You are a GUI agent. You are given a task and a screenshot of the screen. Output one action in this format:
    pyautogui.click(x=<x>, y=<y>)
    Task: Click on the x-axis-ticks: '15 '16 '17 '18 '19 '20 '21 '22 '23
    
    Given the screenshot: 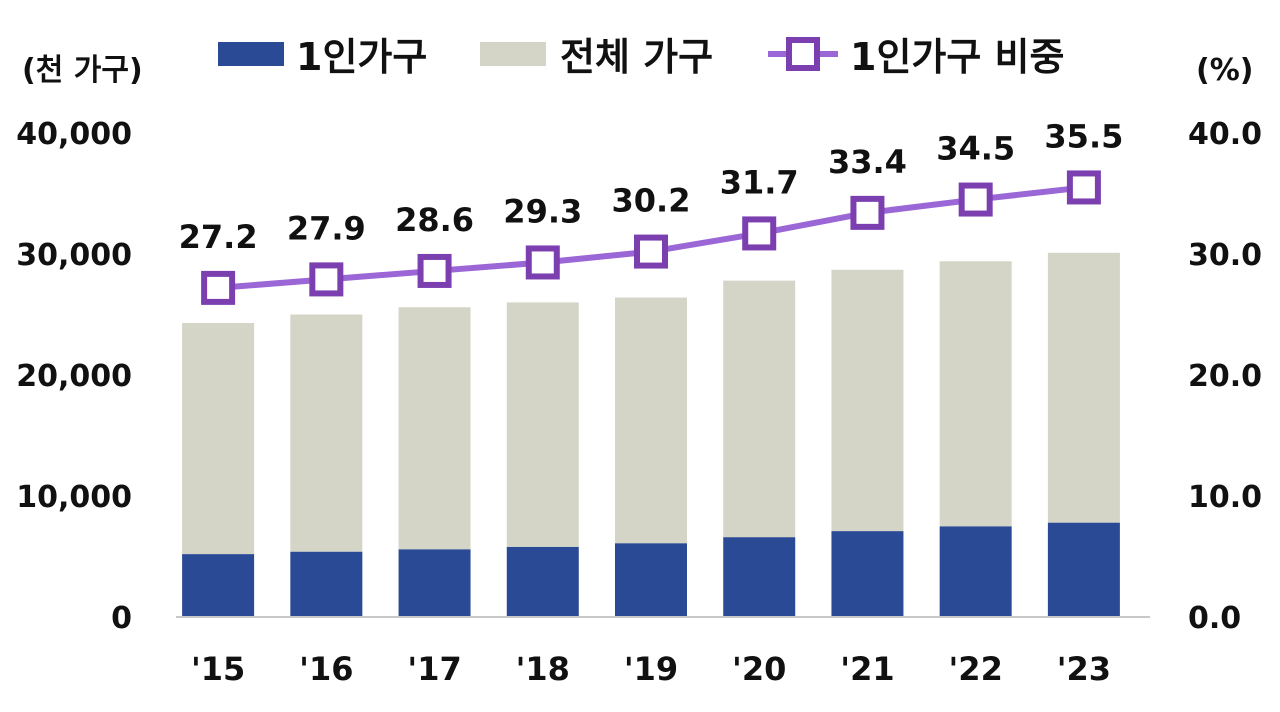 What is the action you would take?
    pyautogui.click(x=651, y=669)
    